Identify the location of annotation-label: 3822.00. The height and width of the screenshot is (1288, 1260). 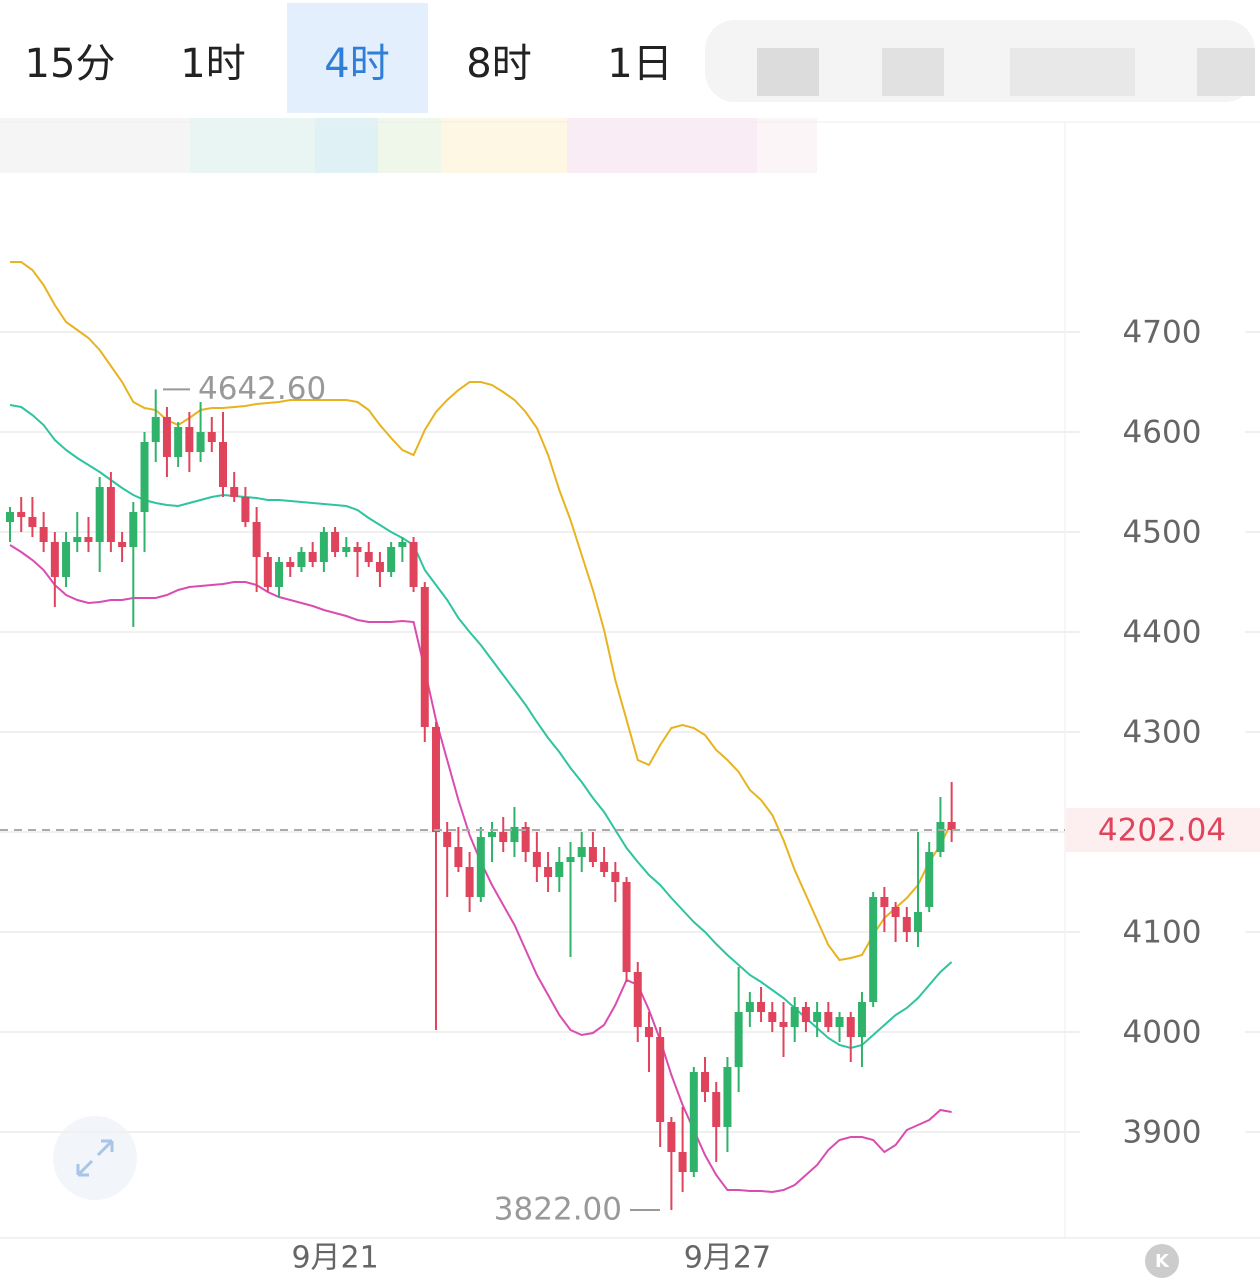
(558, 1210).